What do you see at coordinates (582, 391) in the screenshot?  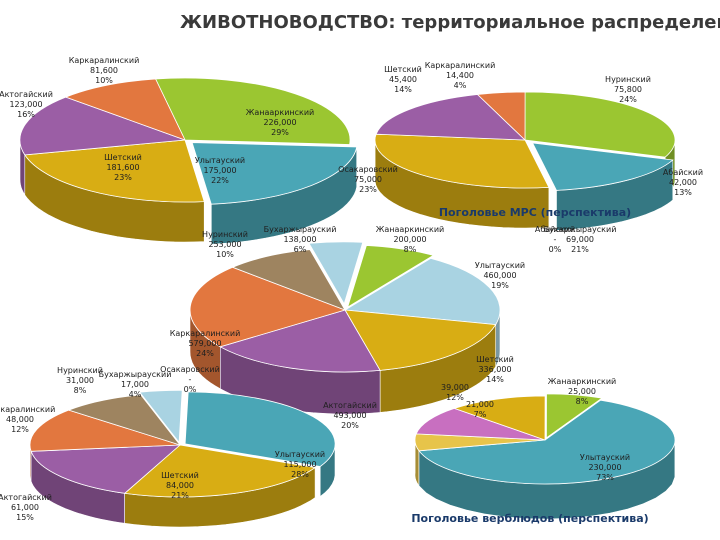 I see `data-label: Жанааркинский 25,000 8%` at bounding box center [582, 391].